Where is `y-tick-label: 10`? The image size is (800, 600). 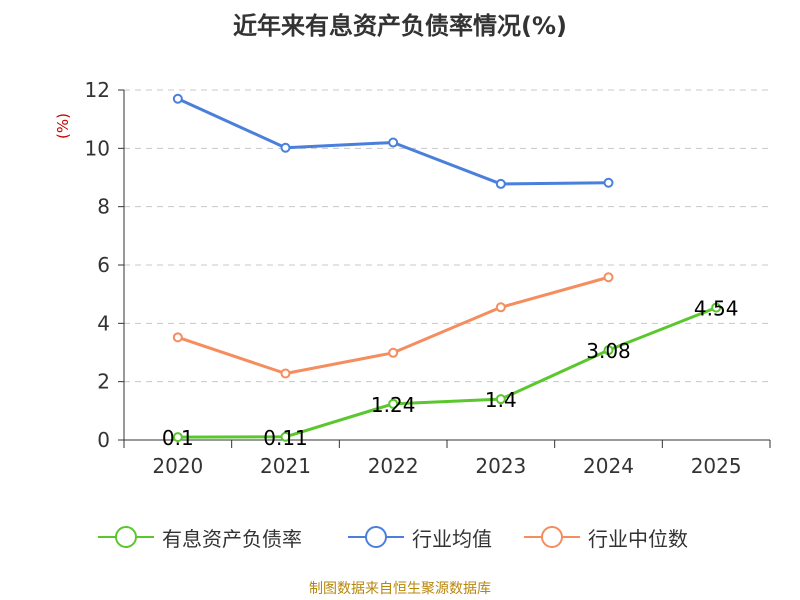 y-tick-label: 10 is located at coordinates (97, 148).